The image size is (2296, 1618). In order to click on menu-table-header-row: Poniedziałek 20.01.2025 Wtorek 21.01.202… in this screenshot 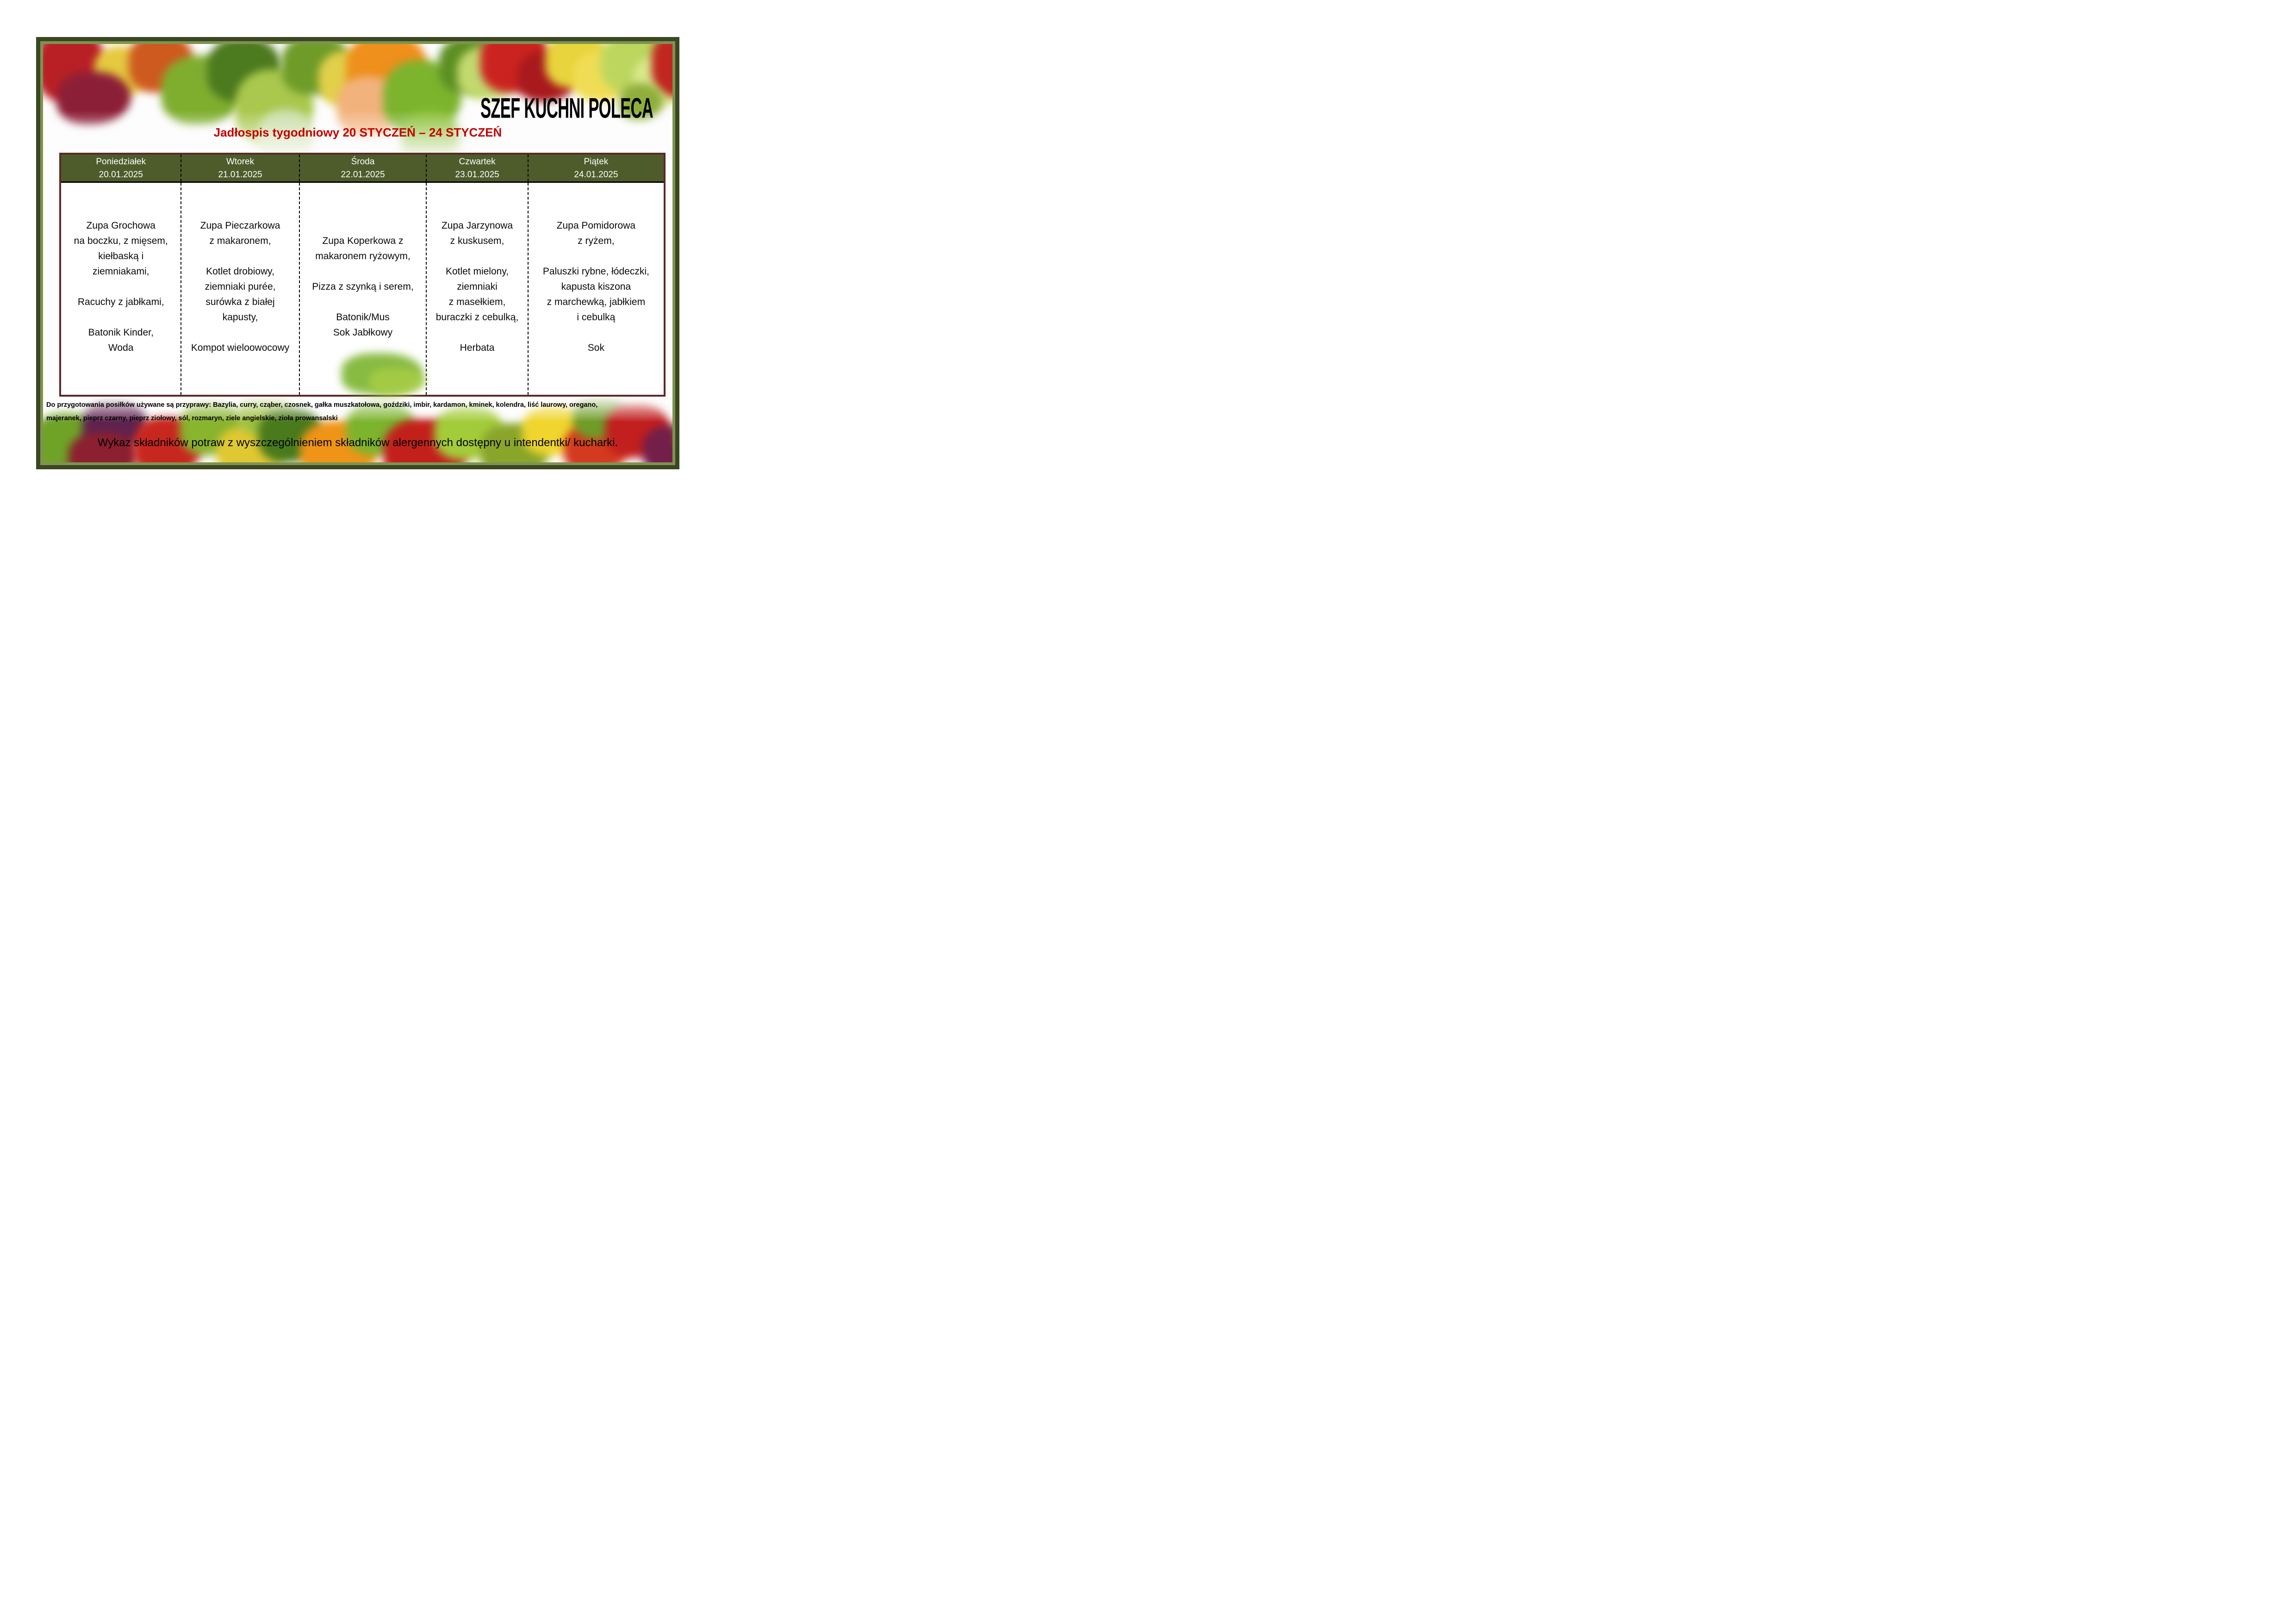, I will do `click(362, 169)`.